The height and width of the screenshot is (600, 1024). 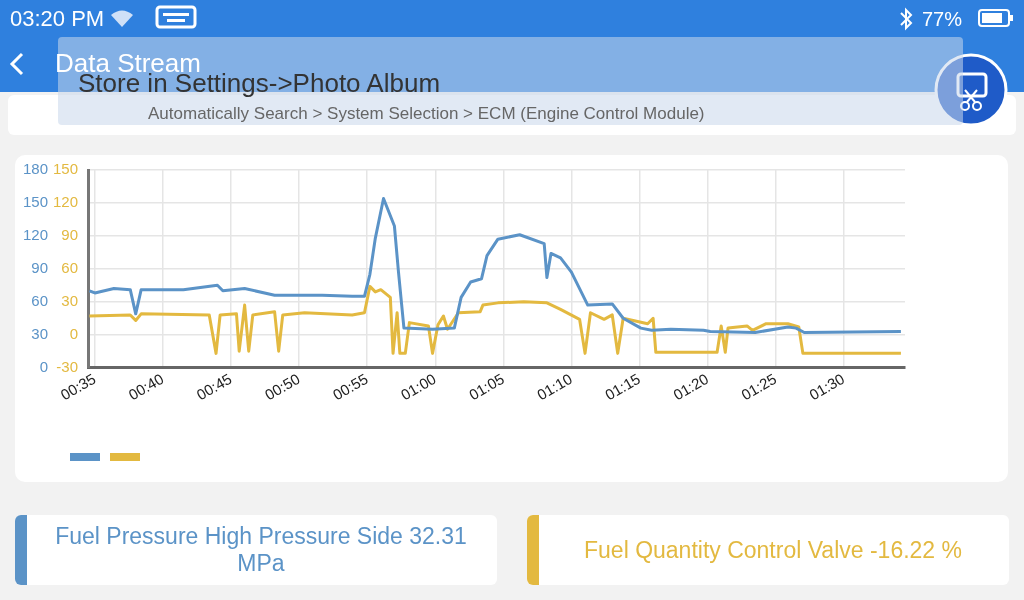 What do you see at coordinates (773, 550) in the screenshot?
I see `text: Fuel Quantity Control Valve -16.22 %` at bounding box center [773, 550].